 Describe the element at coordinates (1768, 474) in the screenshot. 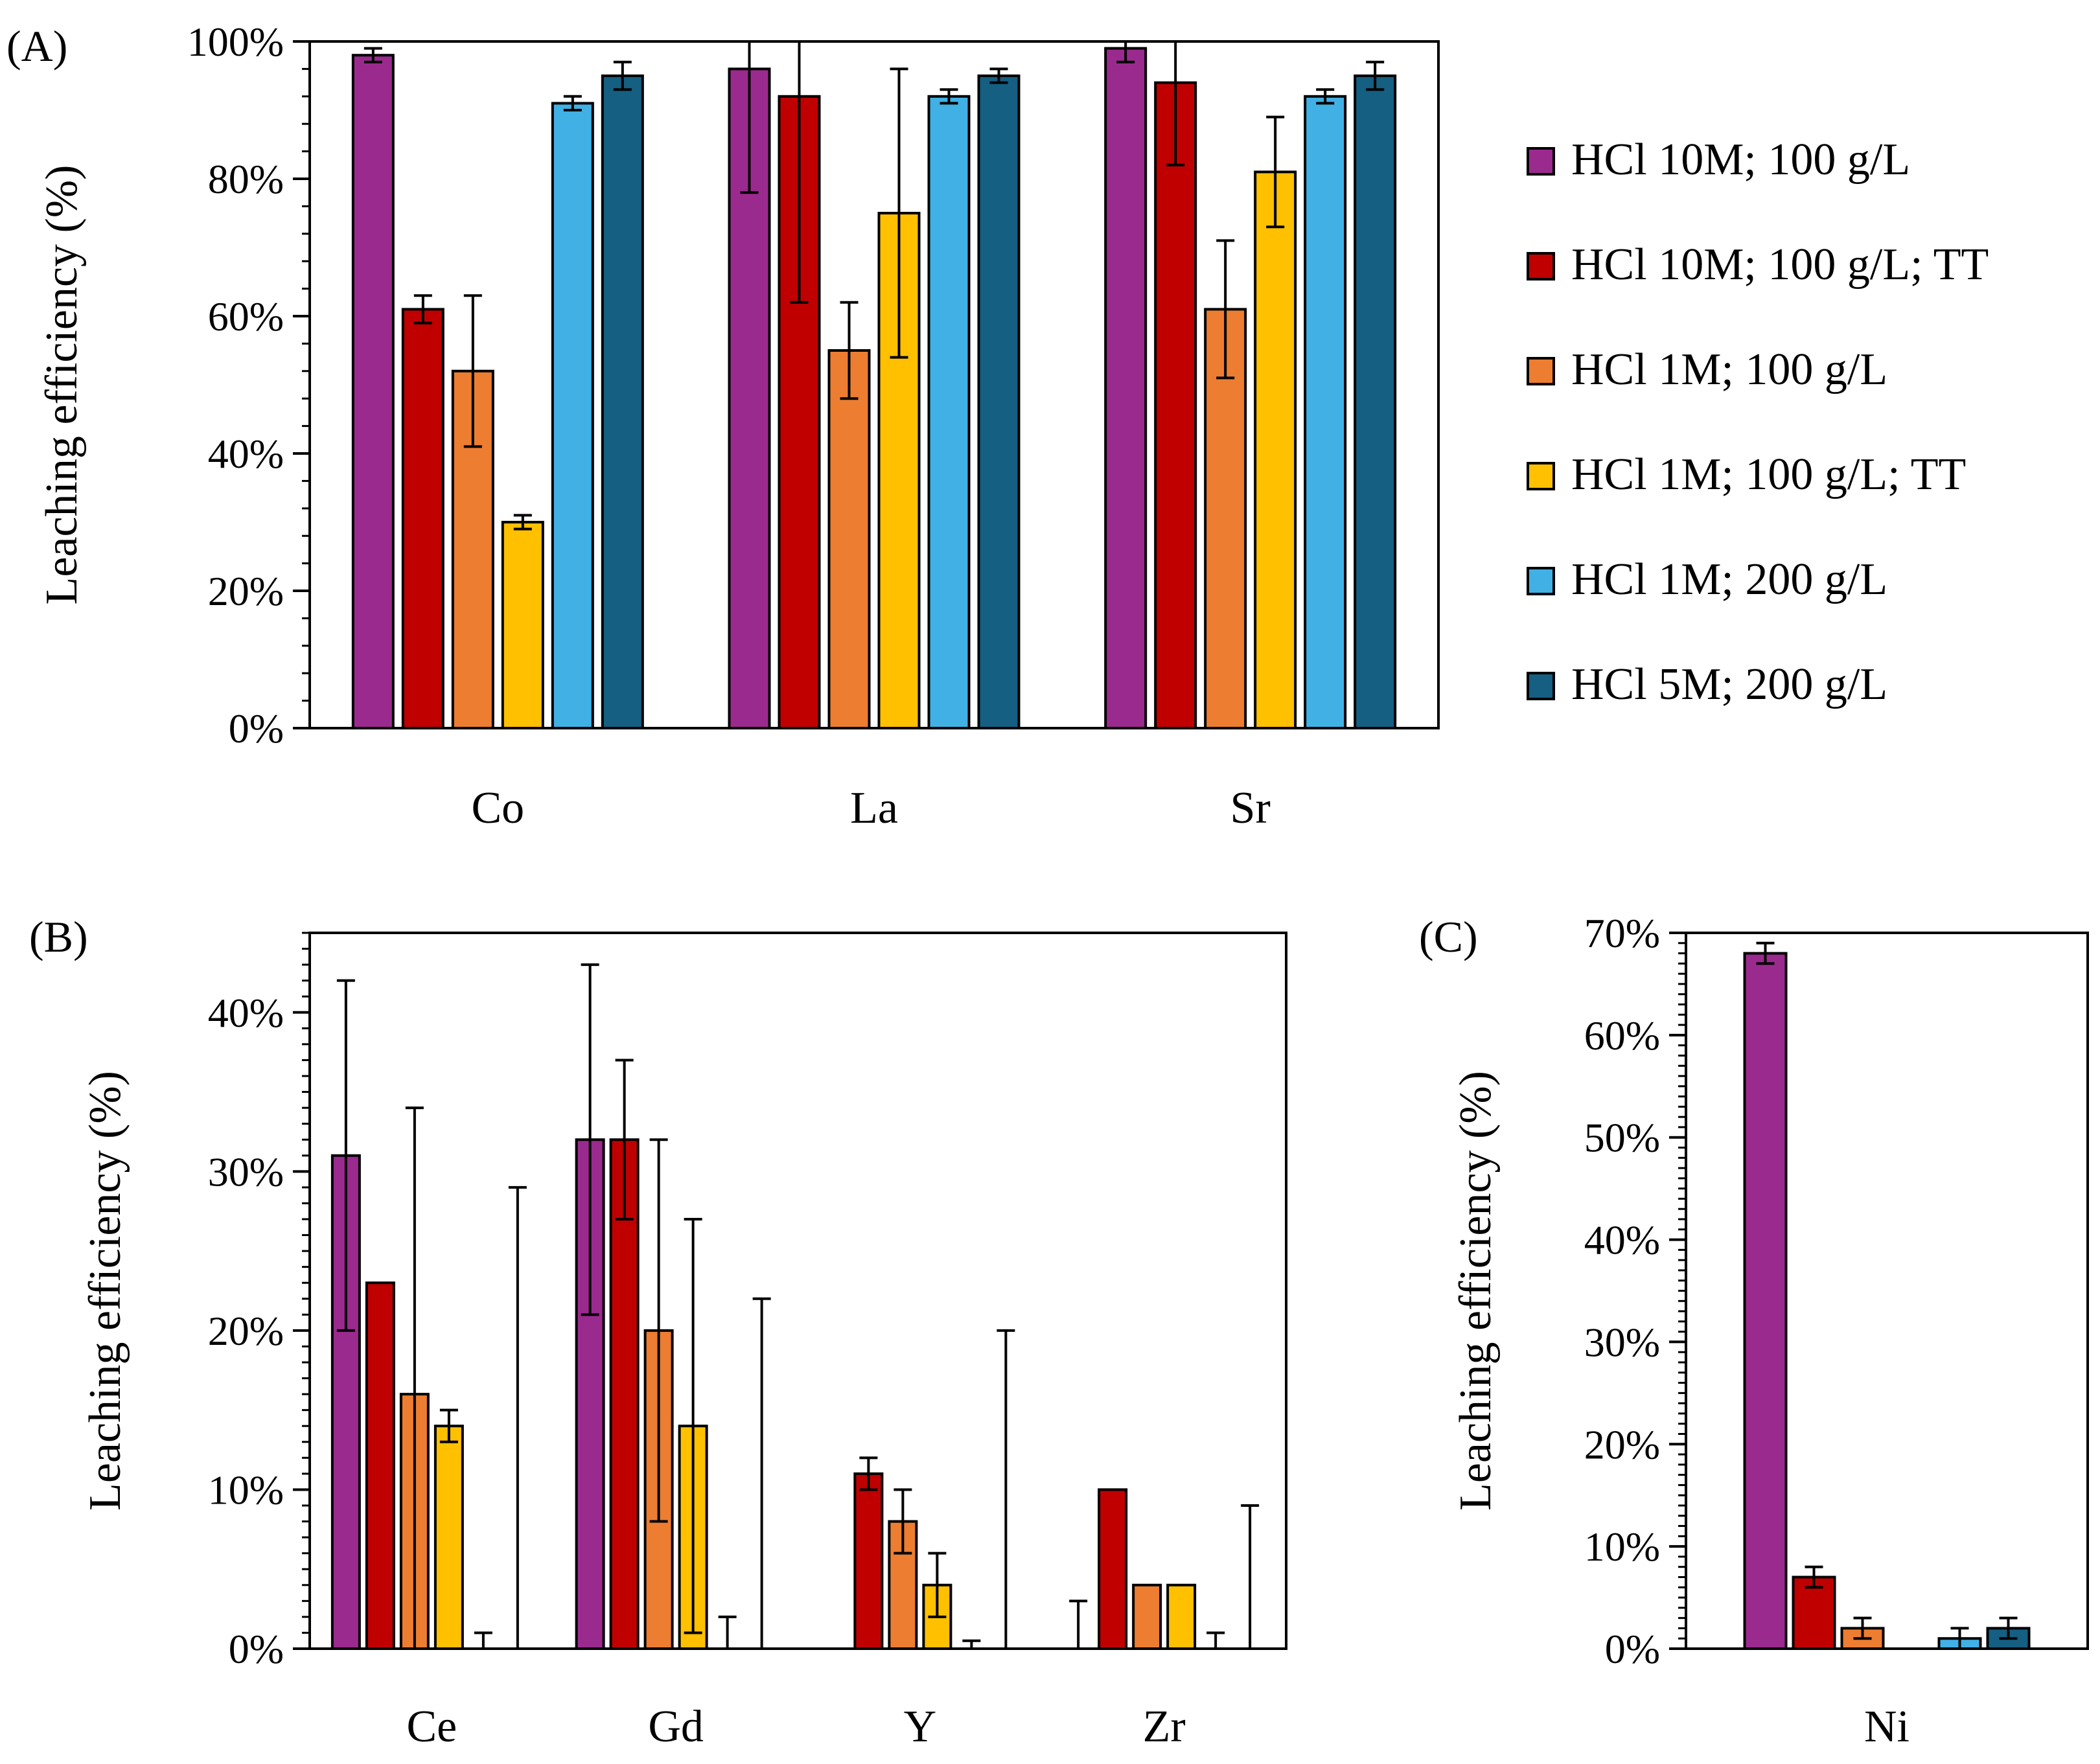

I see `legend-label: HCl 1M; 100 g/L; TT` at that location.